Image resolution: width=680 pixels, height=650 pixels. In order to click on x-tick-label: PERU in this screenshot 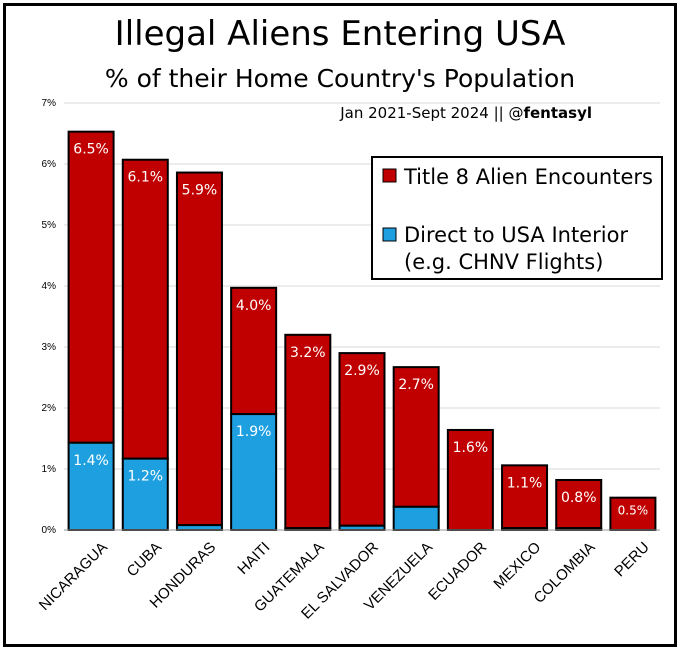, I will do `click(631, 559)`.